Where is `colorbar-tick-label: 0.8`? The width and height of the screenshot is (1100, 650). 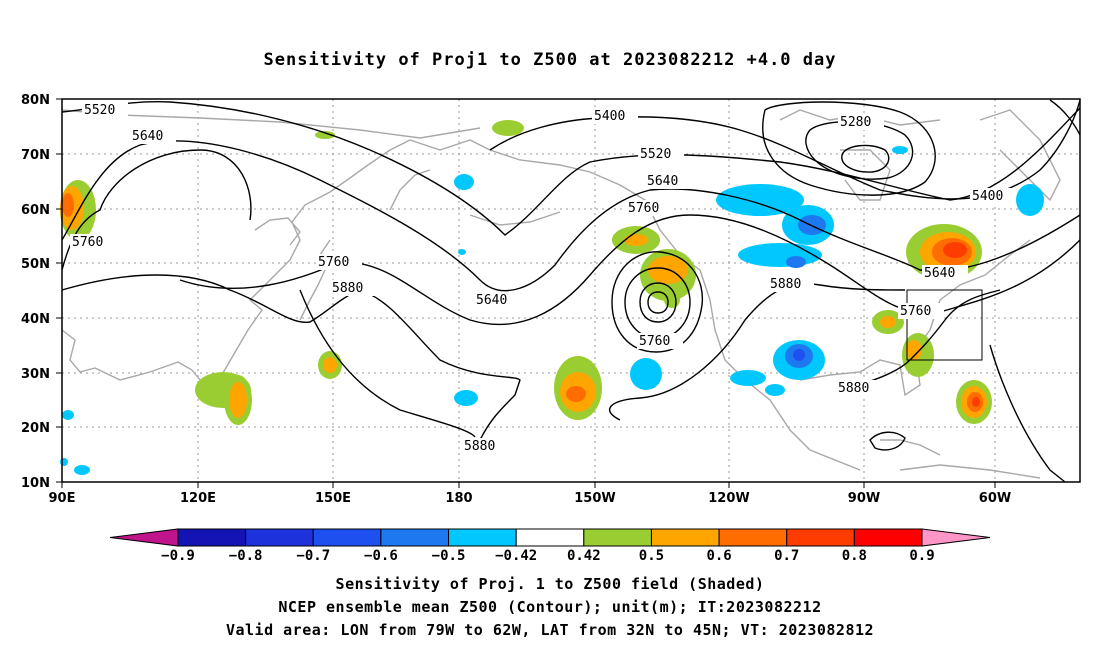
colorbar-tick-label: 0.8 is located at coordinates (854, 556).